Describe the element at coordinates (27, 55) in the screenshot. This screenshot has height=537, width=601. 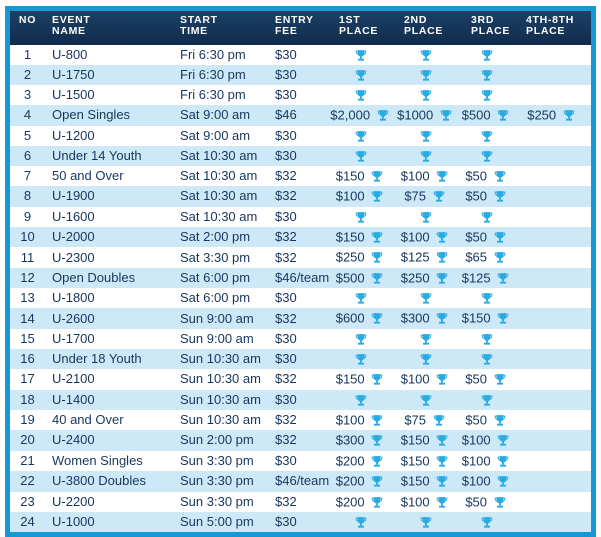
I see `event-number-cell: 1` at that location.